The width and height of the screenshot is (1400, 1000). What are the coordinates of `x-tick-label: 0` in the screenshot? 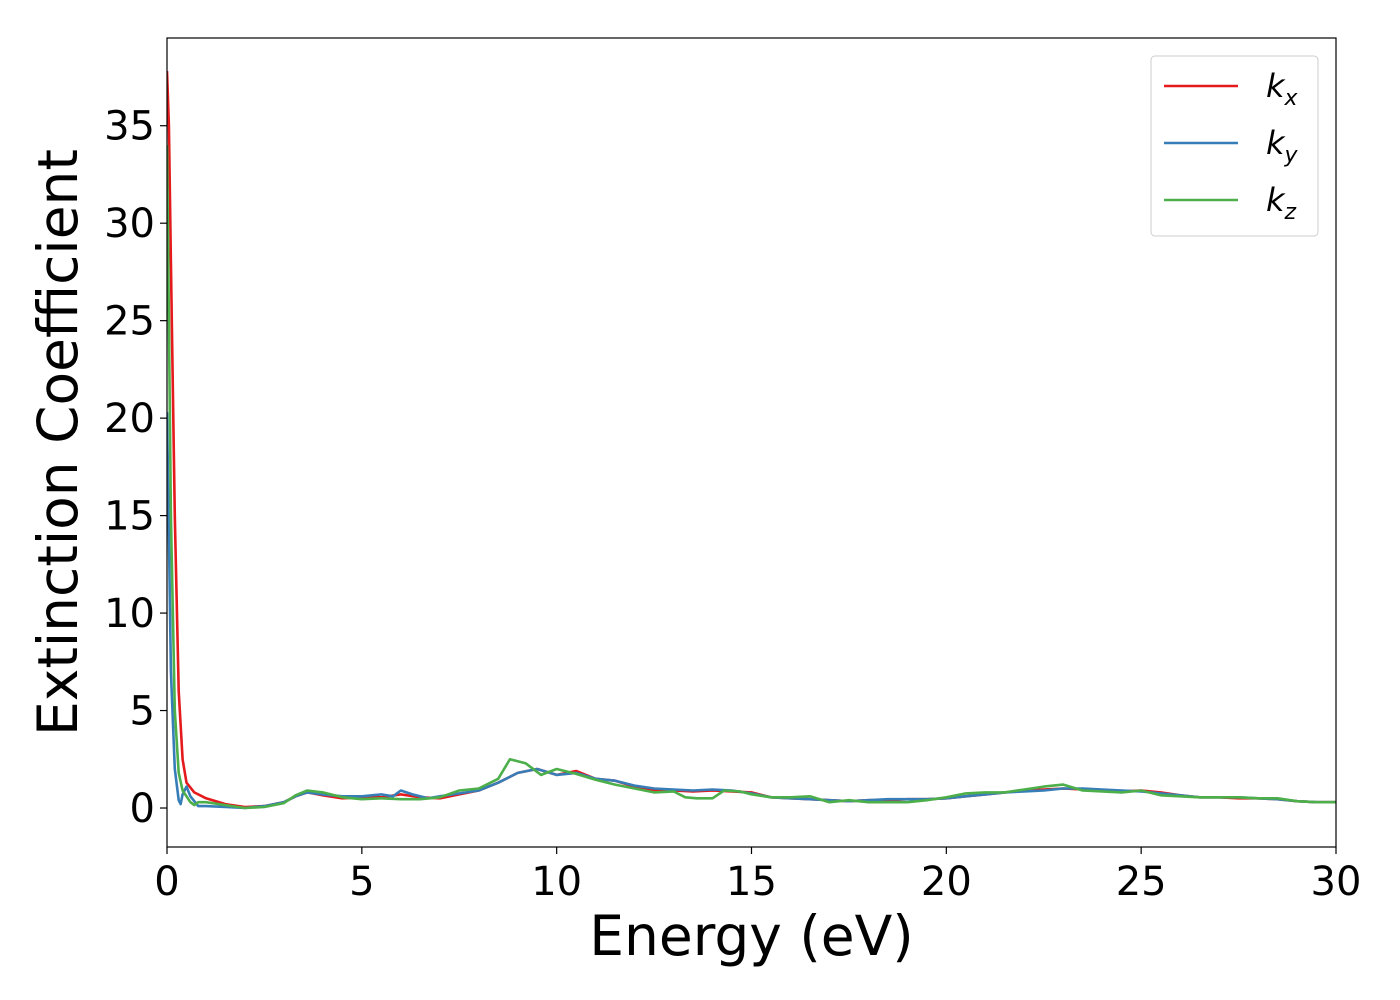 It's located at (166, 882).